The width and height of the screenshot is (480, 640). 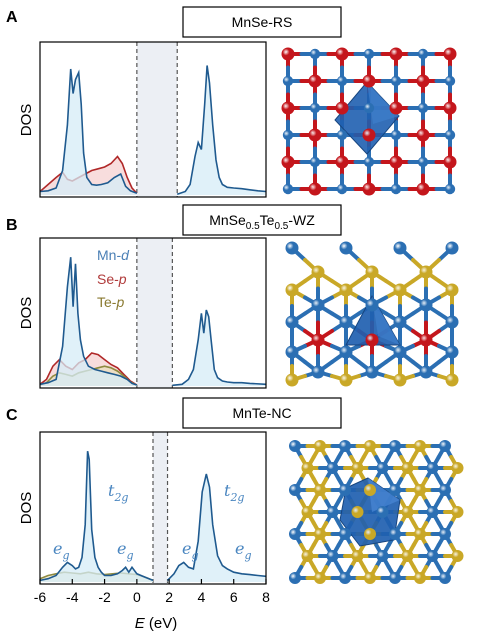 What do you see at coordinates (386, 320) in the screenshot?
I see `tetrahedron-face` at bounding box center [386, 320].